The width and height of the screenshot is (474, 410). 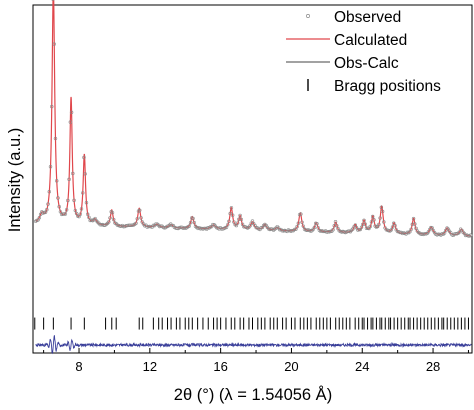 I want to click on x-tick-label: 28, so click(x=433, y=366).